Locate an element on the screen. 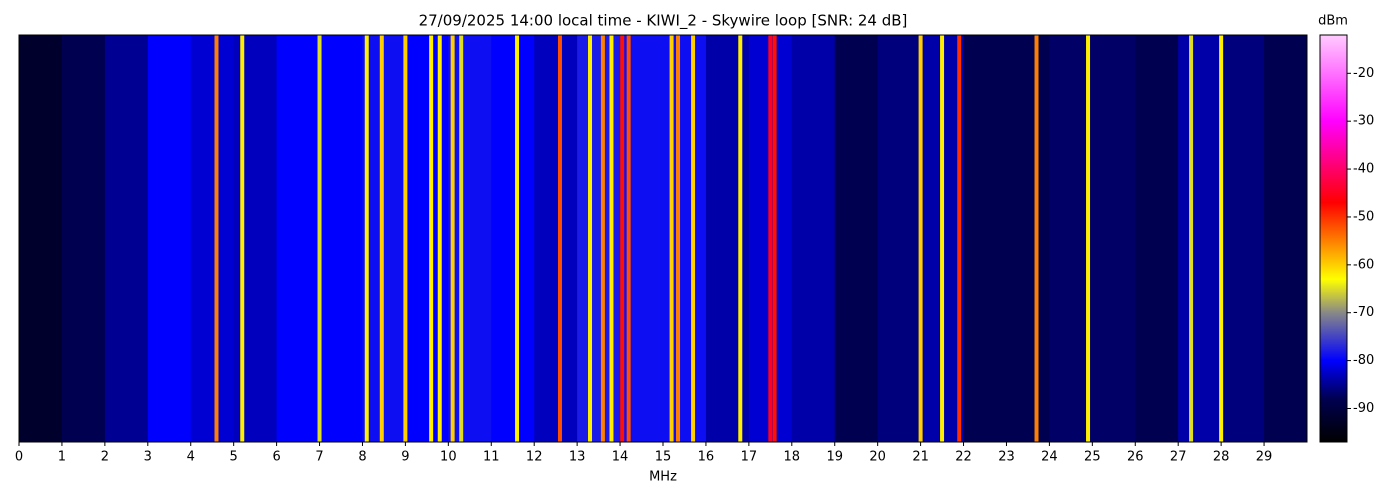  colorbar-tick-label: -90 is located at coordinates (1363, 408).